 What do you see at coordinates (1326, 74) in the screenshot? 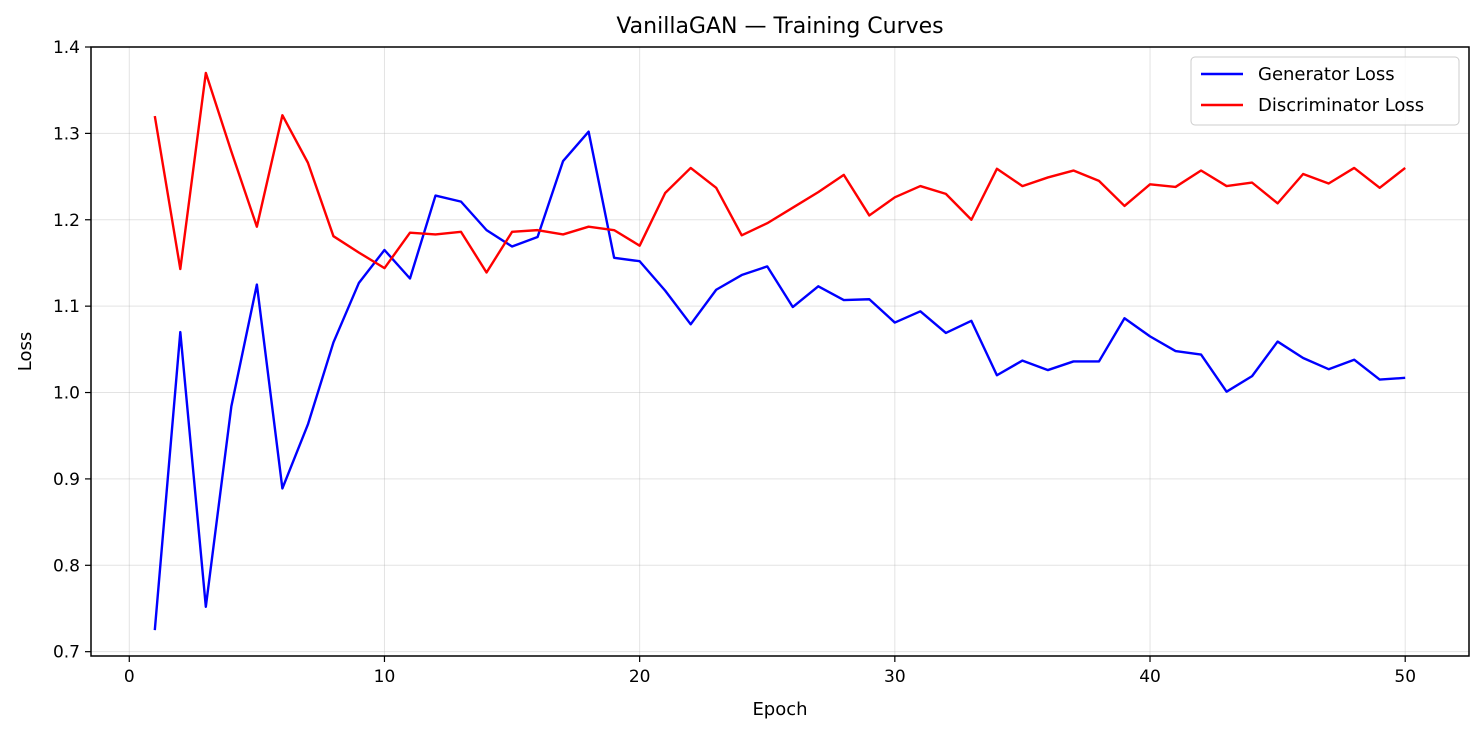
I see `legend-label-0: Generator Loss` at bounding box center [1326, 74].